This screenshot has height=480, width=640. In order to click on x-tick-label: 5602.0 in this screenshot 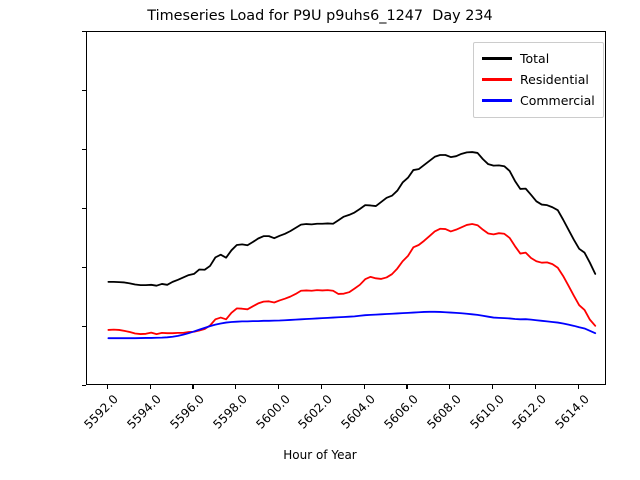, I will do `click(315, 412)`.